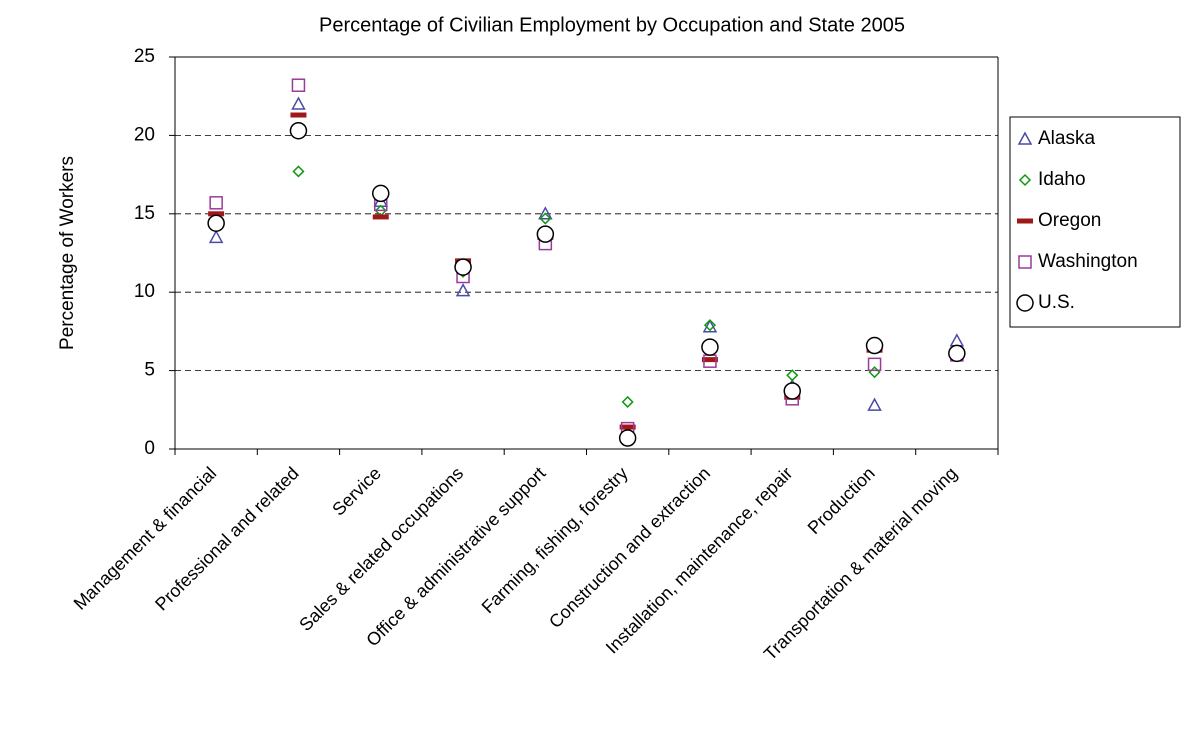 The image size is (1183, 743). What do you see at coordinates (144, 134) in the screenshot?
I see `y-tick-label: 20` at bounding box center [144, 134].